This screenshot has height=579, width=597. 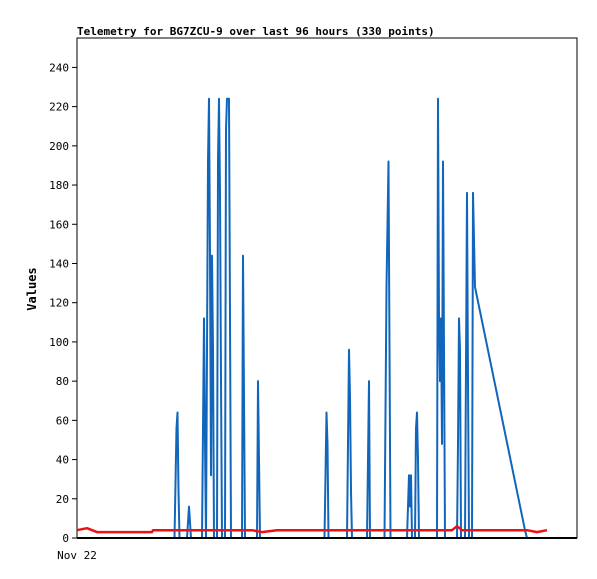 What do you see at coordinates (62, 460) in the screenshot?
I see `y-tick-label: 40` at bounding box center [62, 460].